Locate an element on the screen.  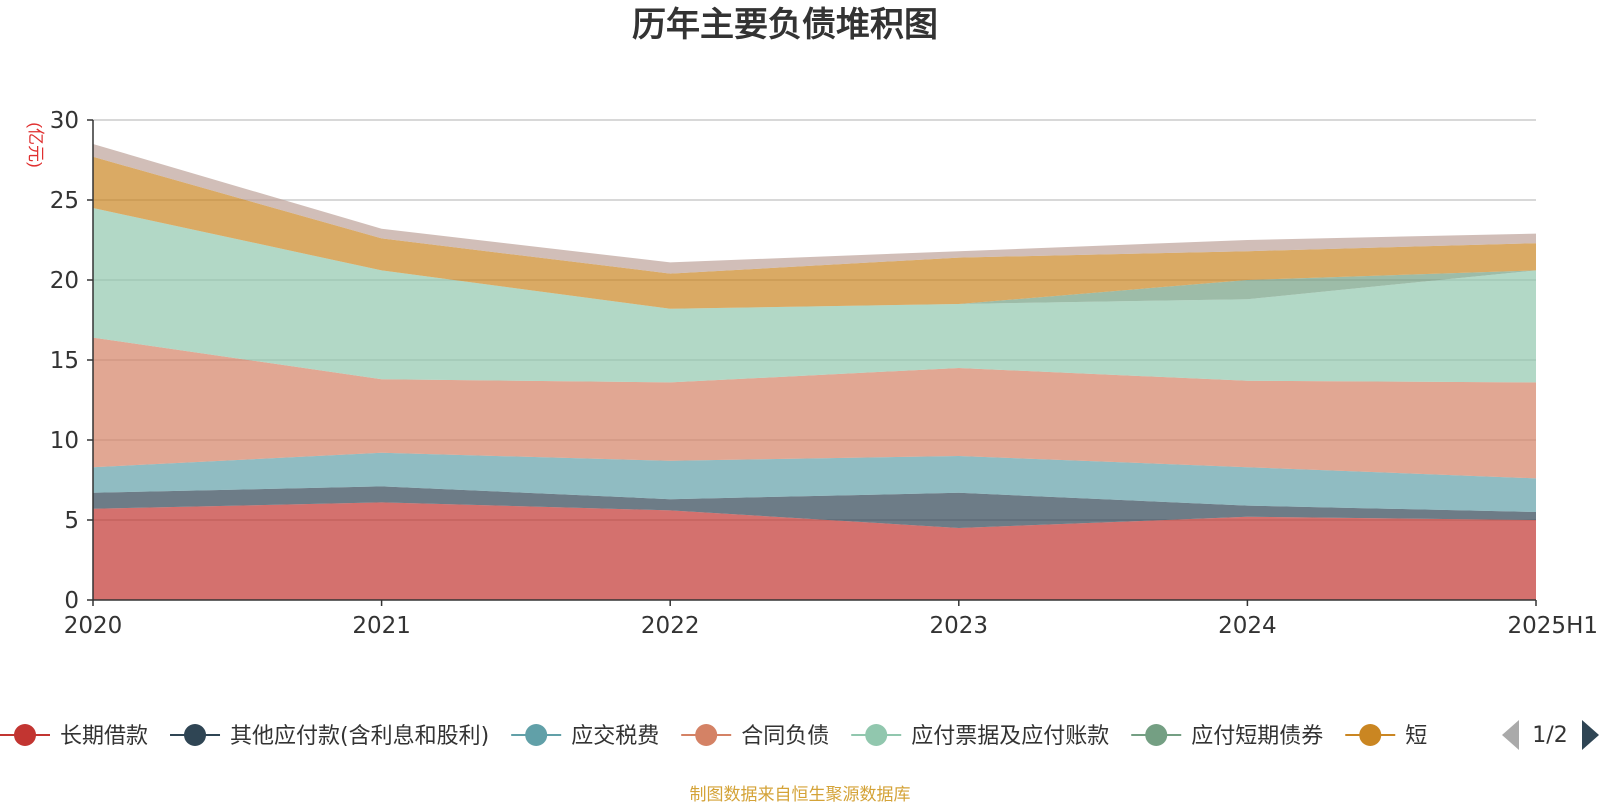
legend-item: 其他应付款(含利息和股利) is located at coordinates (329, 736).